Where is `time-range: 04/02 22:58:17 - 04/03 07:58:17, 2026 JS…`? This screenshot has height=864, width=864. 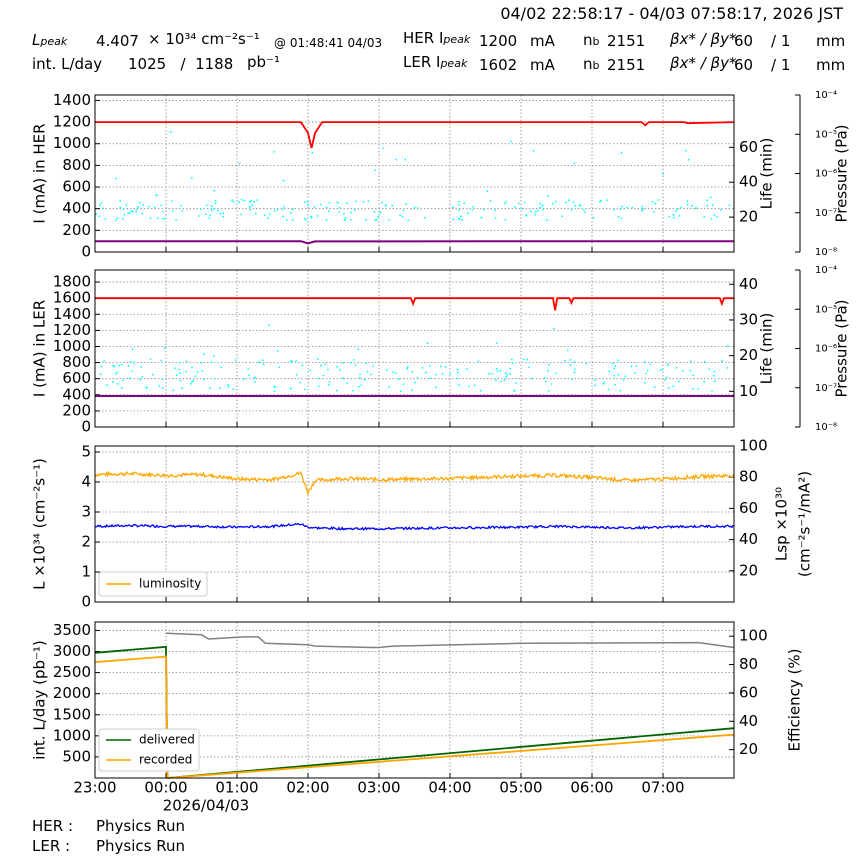 time-range: 04/02 22:58:17 - 04/03 07:58:17, 2026 JS… is located at coordinates (671, 13).